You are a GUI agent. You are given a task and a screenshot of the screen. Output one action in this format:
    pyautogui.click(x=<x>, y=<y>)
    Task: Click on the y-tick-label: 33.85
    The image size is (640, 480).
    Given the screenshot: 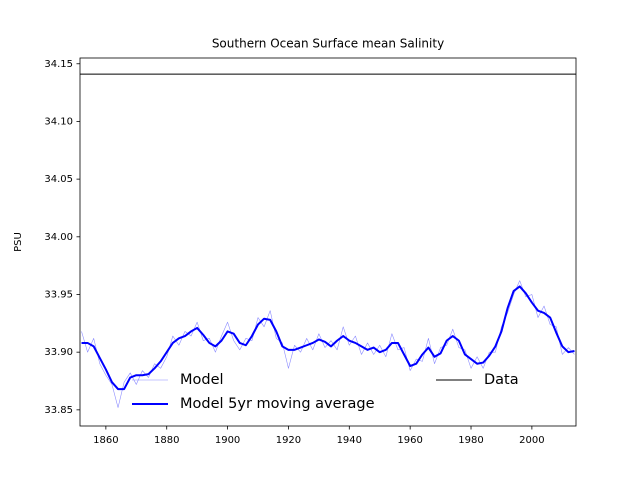 What is the action you would take?
    pyautogui.click(x=58, y=410)
    